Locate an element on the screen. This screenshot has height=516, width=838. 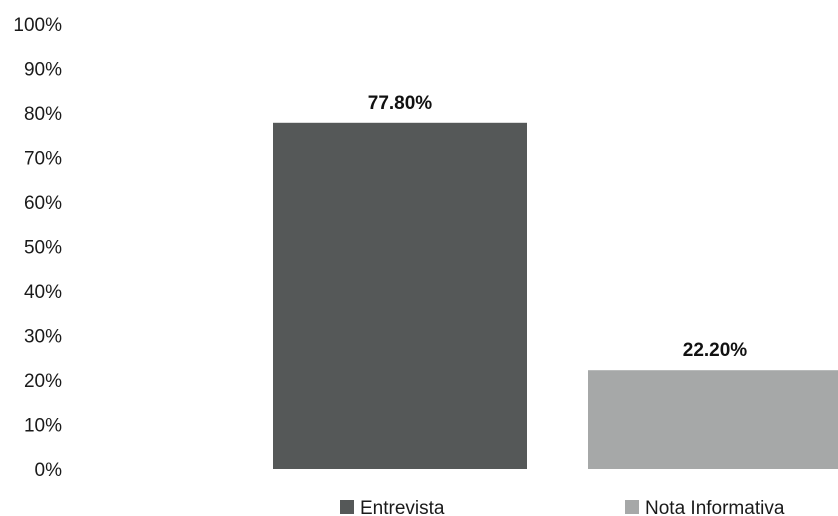
y-tick-label: 0% is located at coordinates (49, 470).